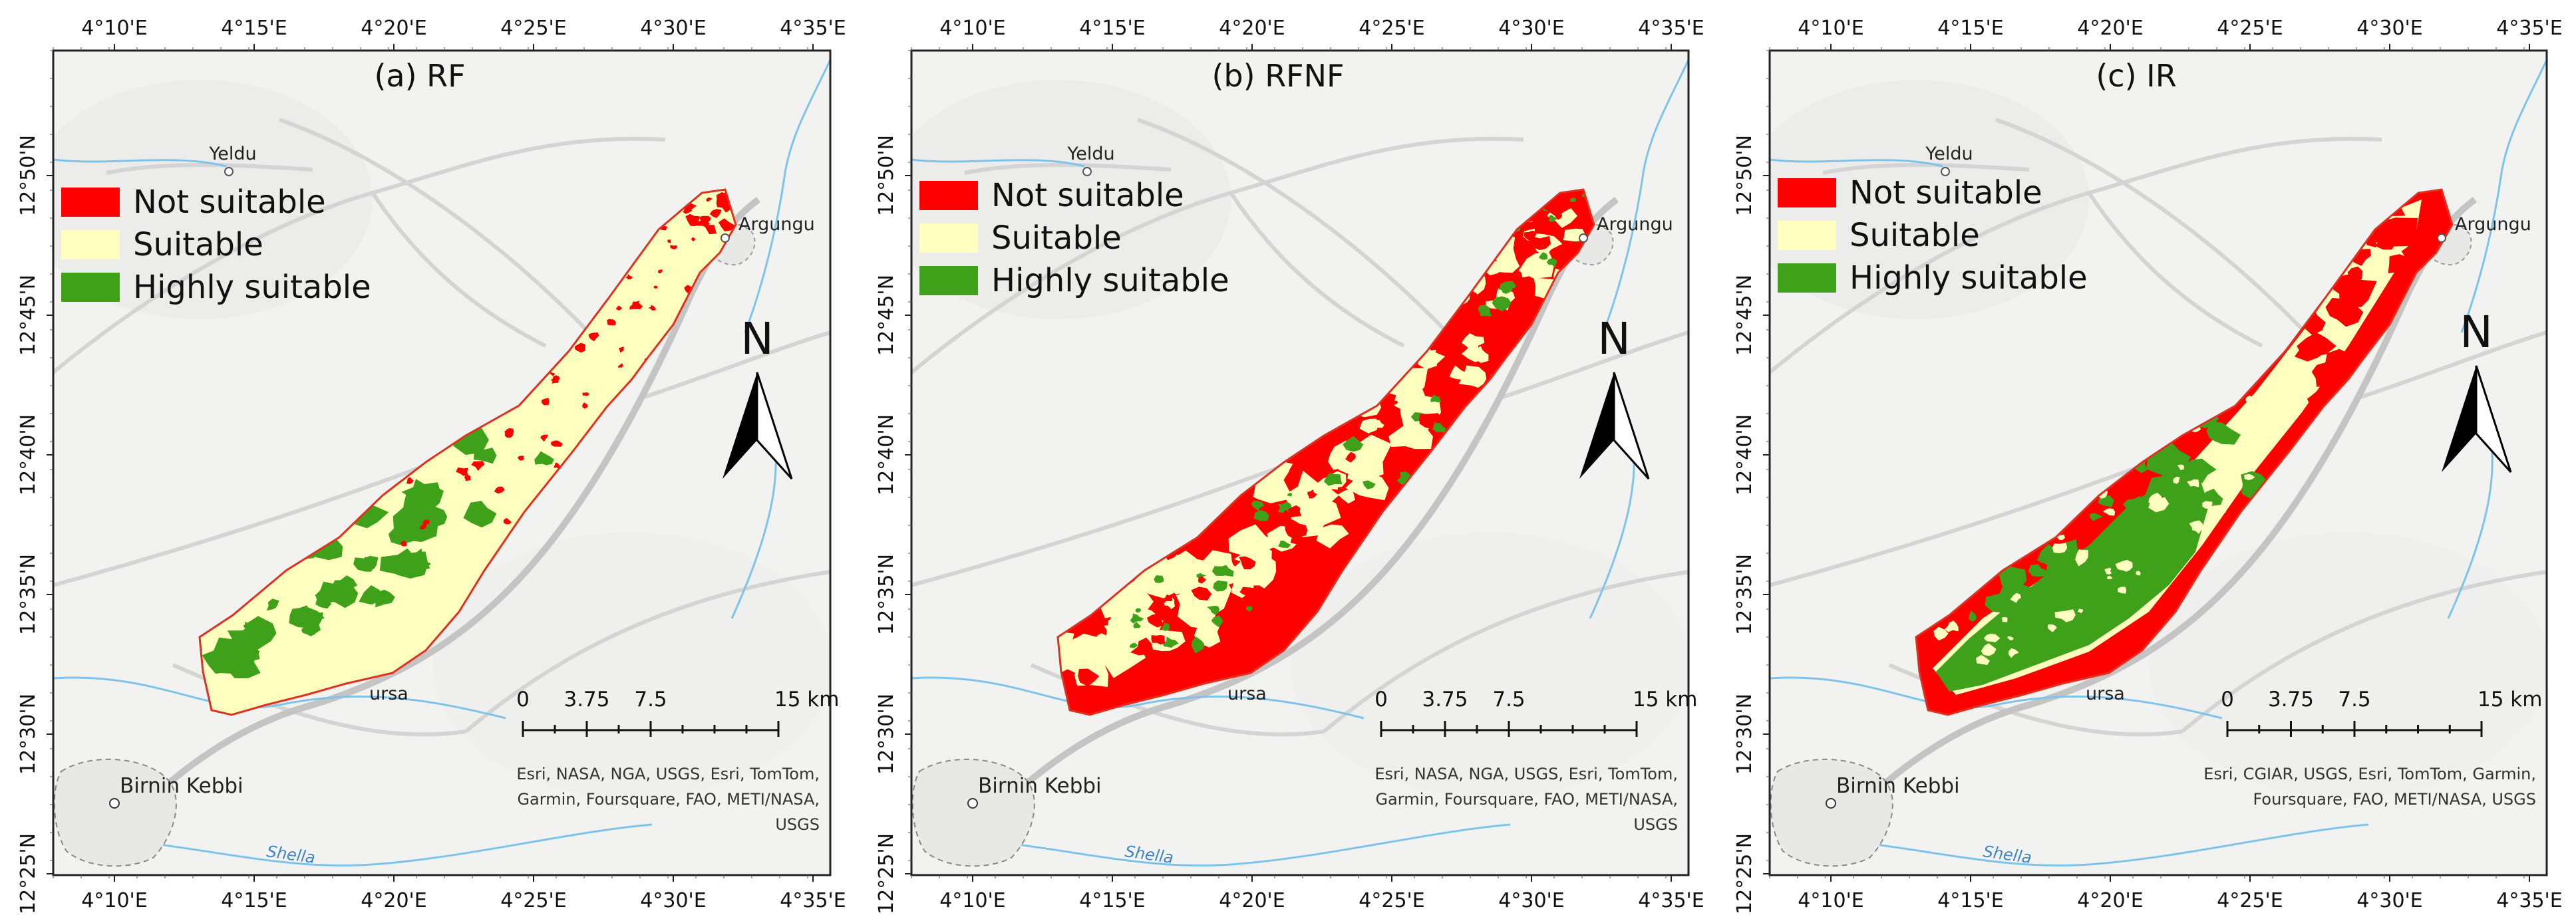 This screenshot has height=919, width=2576. What do you see at coordinates (1445, 700) in the screenshot?
I see `scale-label: 3.75` at bounding box center [1445, 700].